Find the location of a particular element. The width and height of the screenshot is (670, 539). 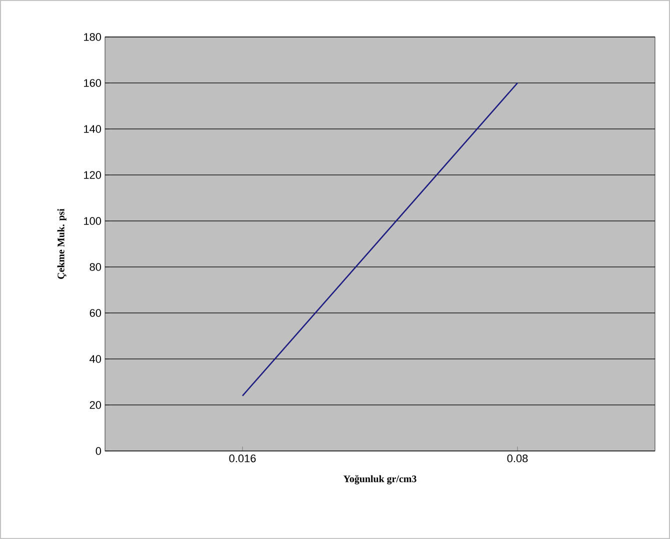

x-axis-title: Yoğunluk gr/cm3 is located at coordinates (380, 479).